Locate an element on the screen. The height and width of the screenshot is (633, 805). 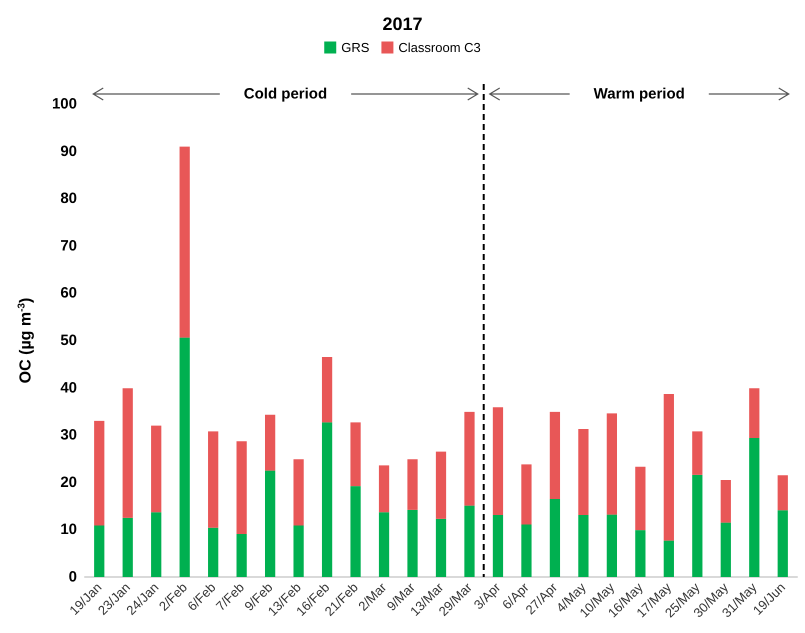
text: Warm period is located at coordinates (639, 94).